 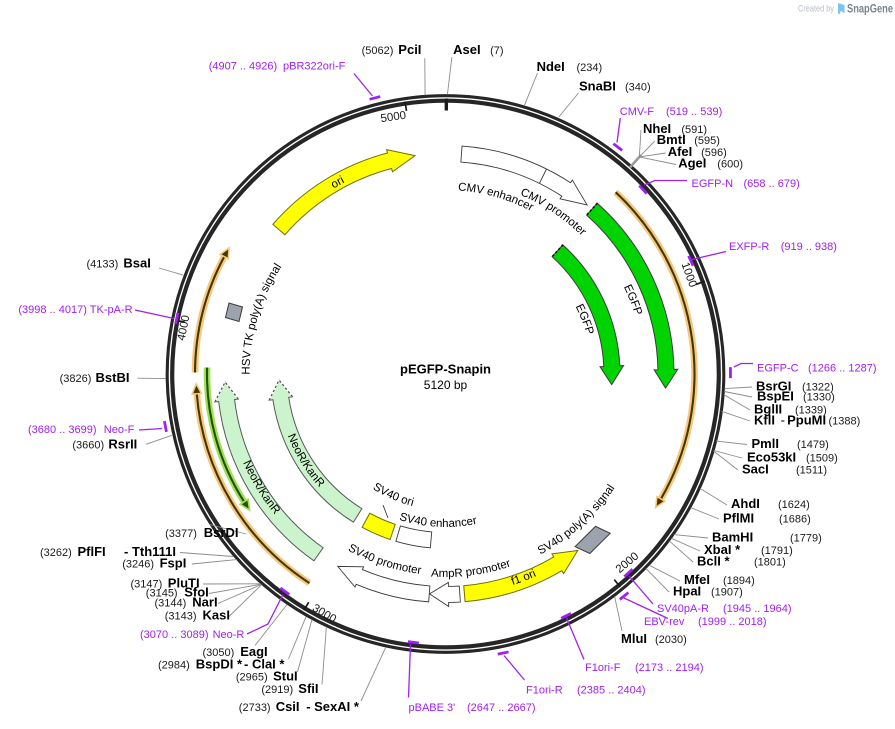 I want to click on svg-text: (3070 .. 3089), so click(x=174, y=635).